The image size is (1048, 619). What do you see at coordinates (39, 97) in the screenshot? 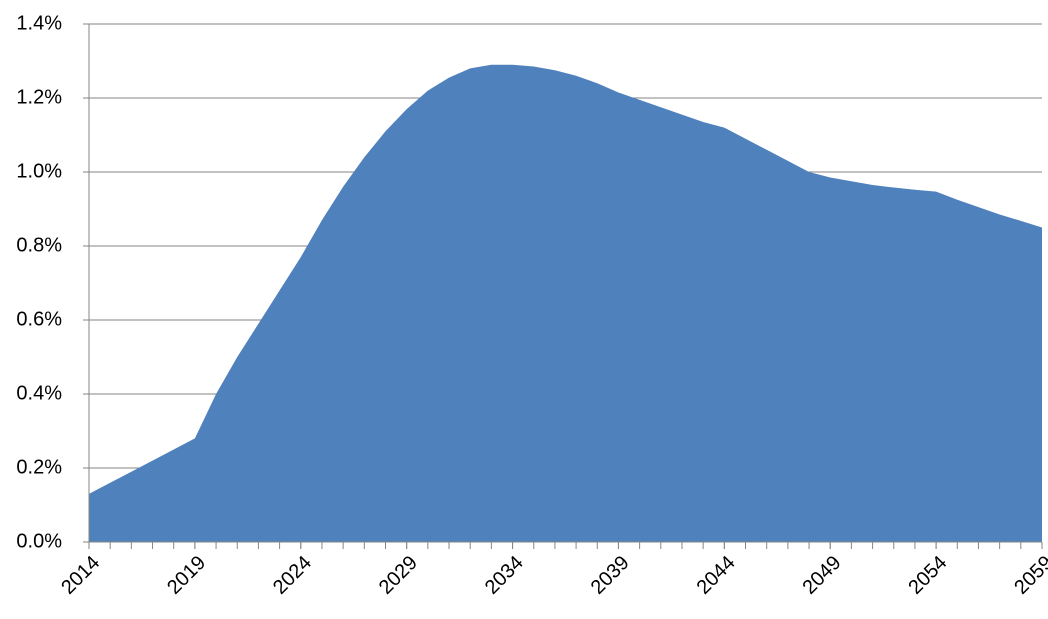
I see `y-tick-label: 1.2%` at bounding box center [39, 97].